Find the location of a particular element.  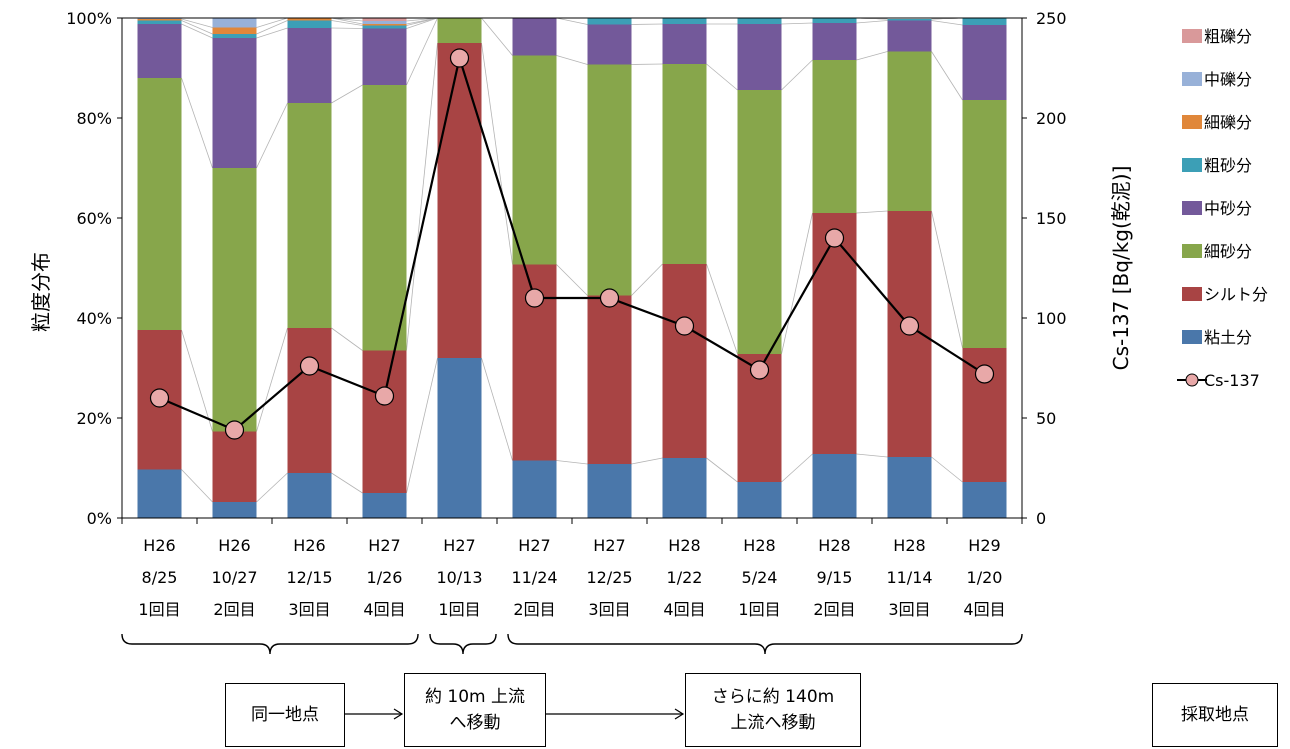

category-label: 10/27 is located at coordinates (234, 577).